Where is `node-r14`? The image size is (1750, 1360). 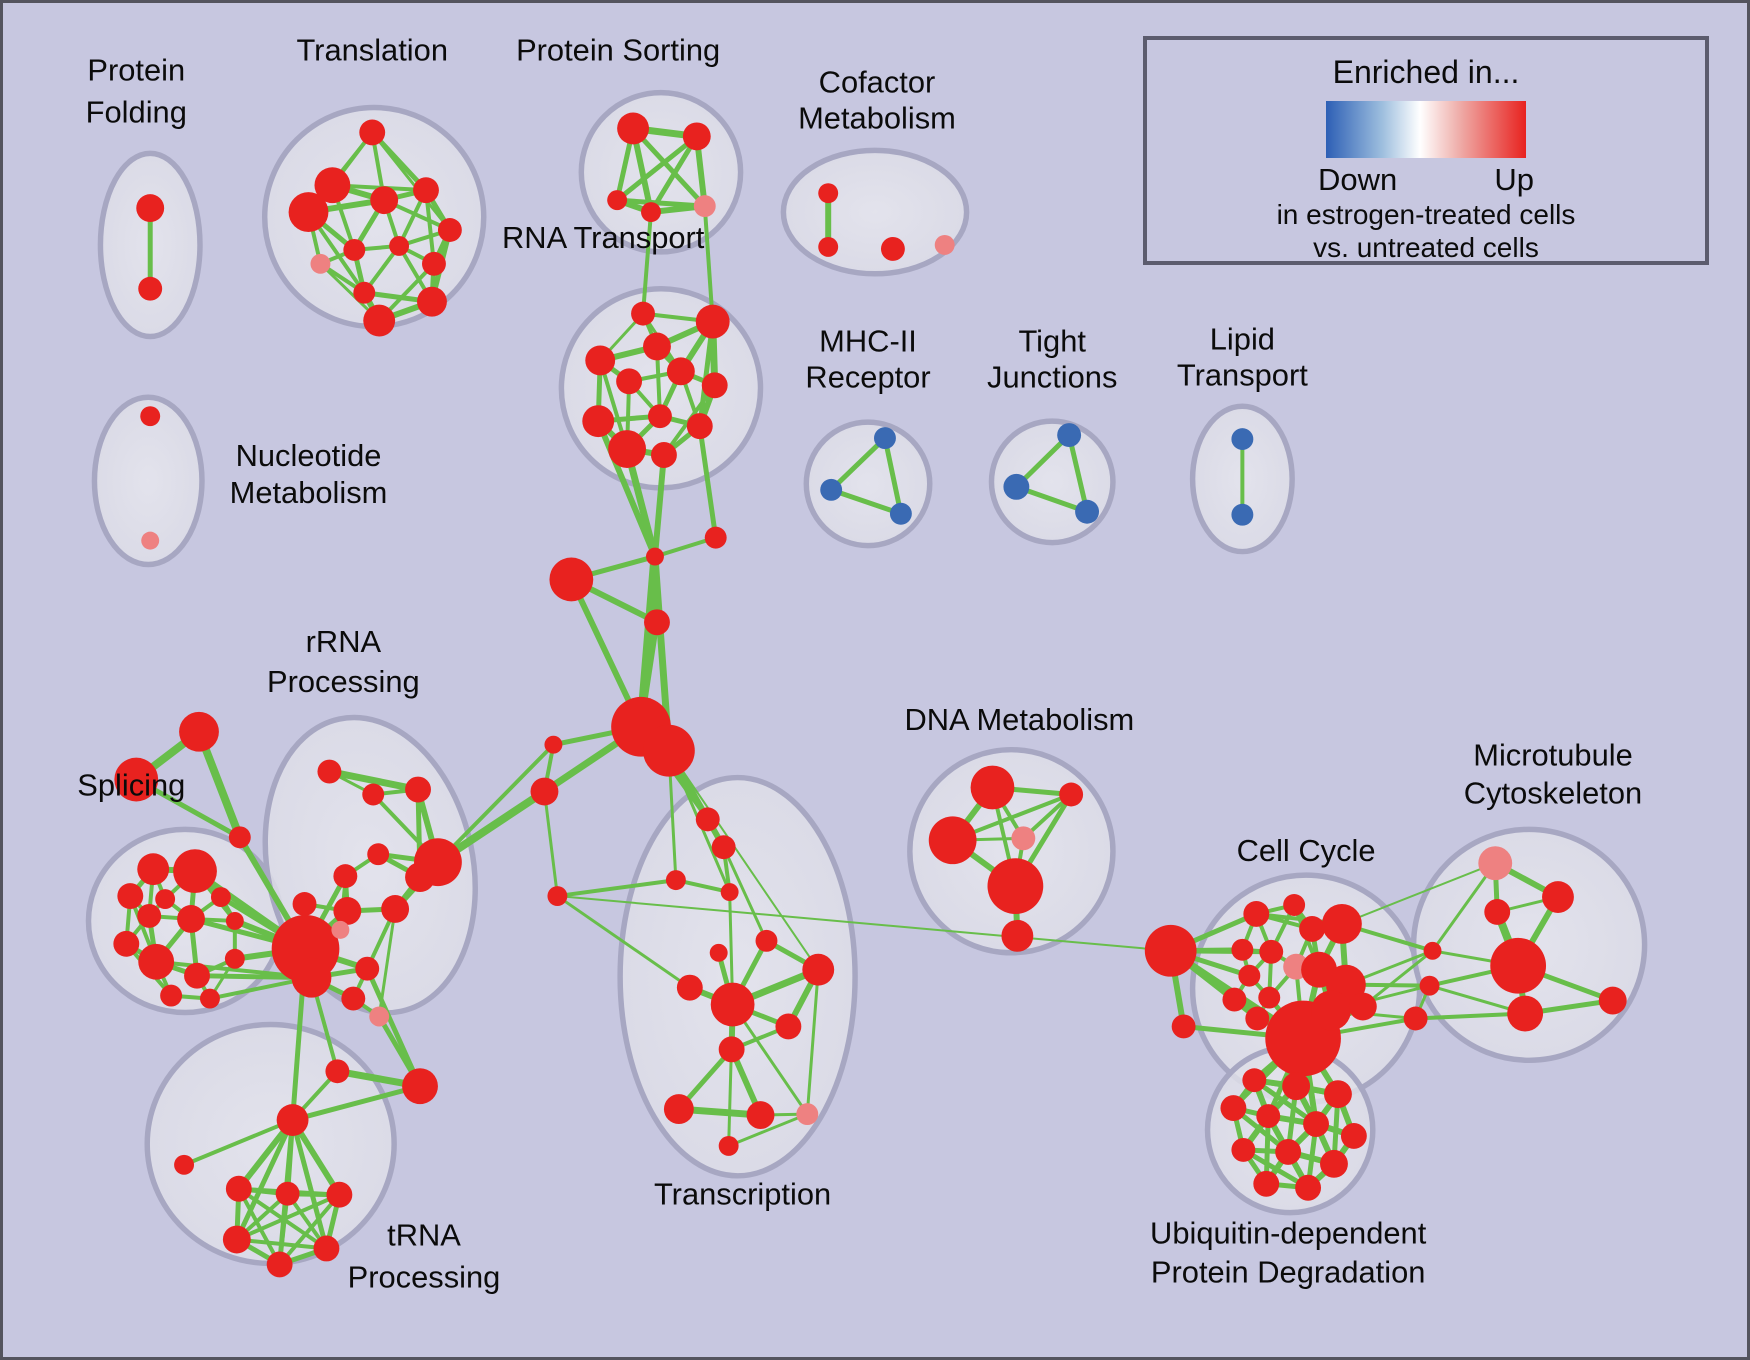
node-r14 is located at coordinates (571, 579).